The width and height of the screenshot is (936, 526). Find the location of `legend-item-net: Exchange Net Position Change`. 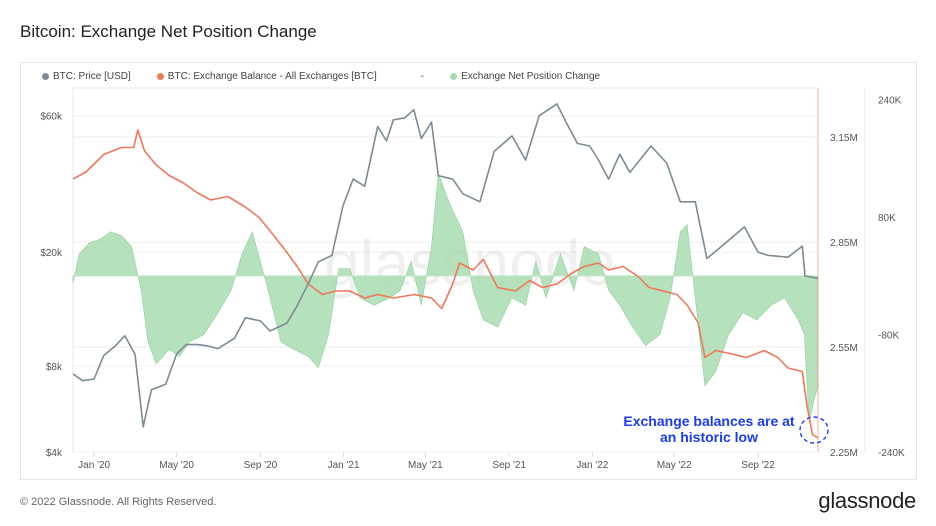

legend-item-net: Exchange Net Position Change is located at coordinates (525, 76).